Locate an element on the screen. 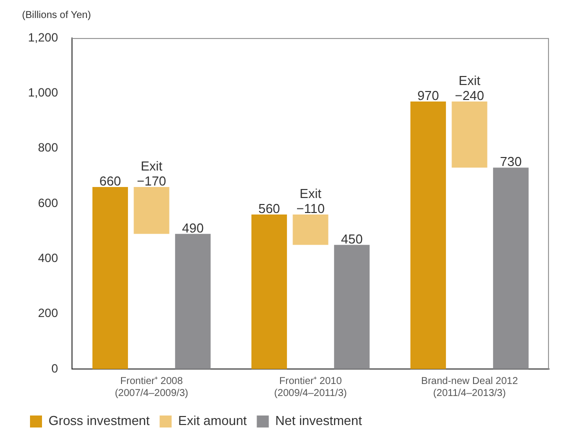 Image resolution: width=563 pixels, height=438 pixels. y-tick-label: 400 is located at coordinates (48, 257).